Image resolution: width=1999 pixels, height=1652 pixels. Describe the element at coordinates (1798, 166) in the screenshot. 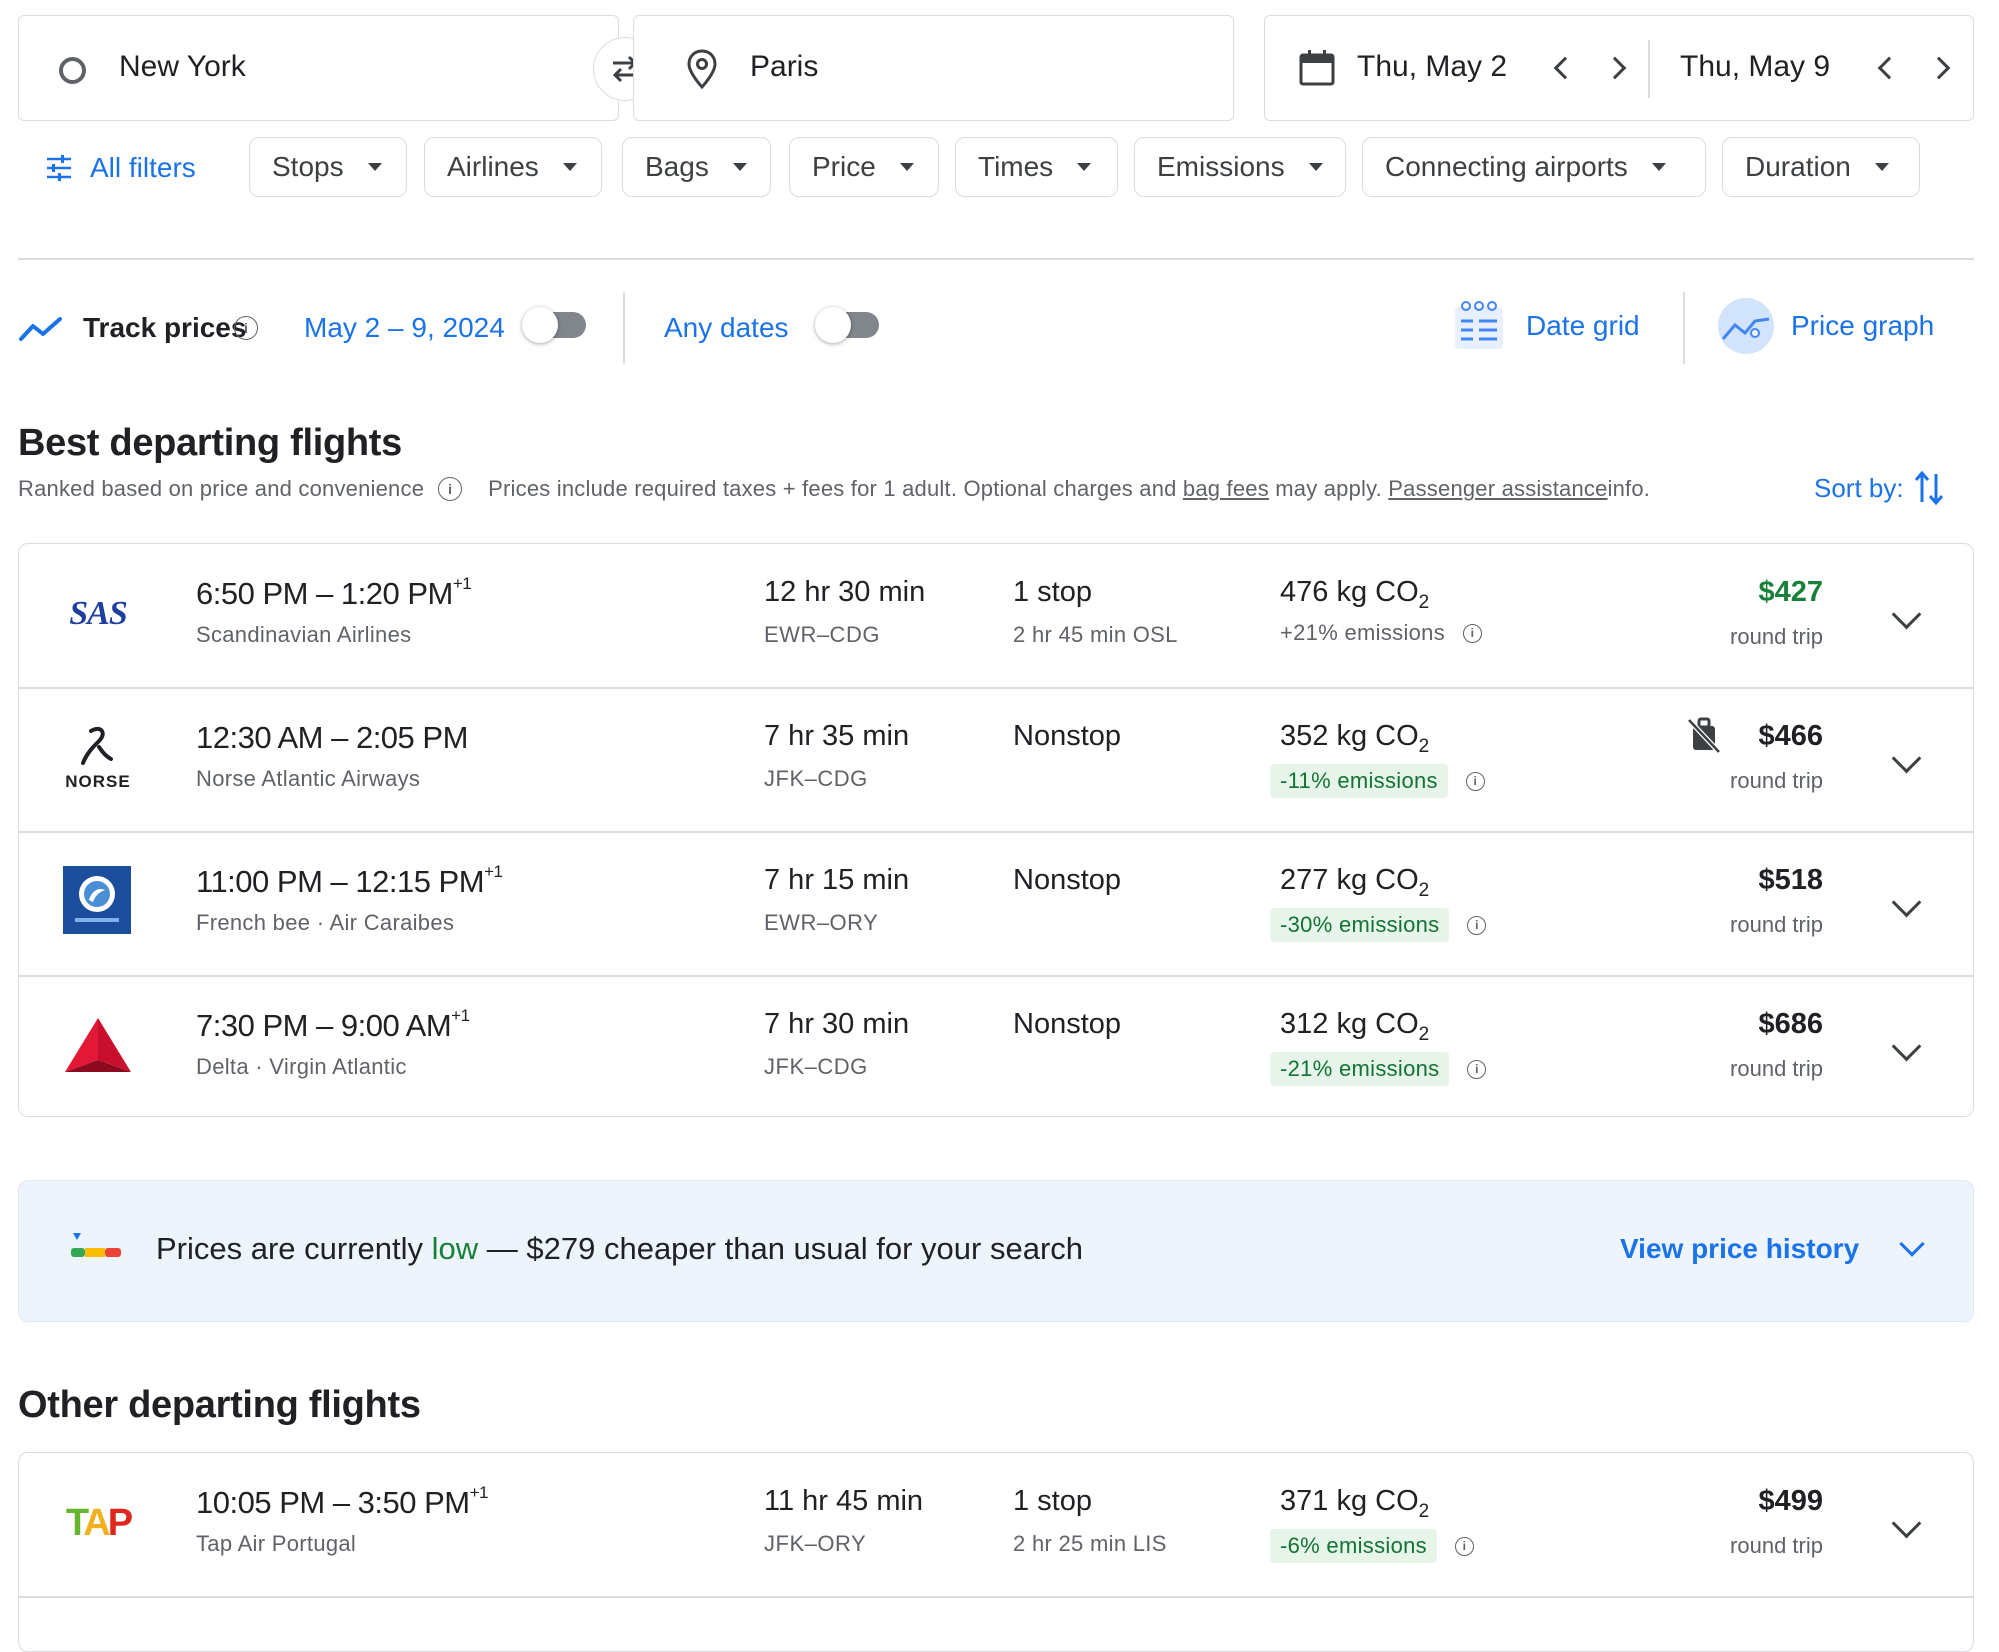

I see `chip-label: Duration` at that location.